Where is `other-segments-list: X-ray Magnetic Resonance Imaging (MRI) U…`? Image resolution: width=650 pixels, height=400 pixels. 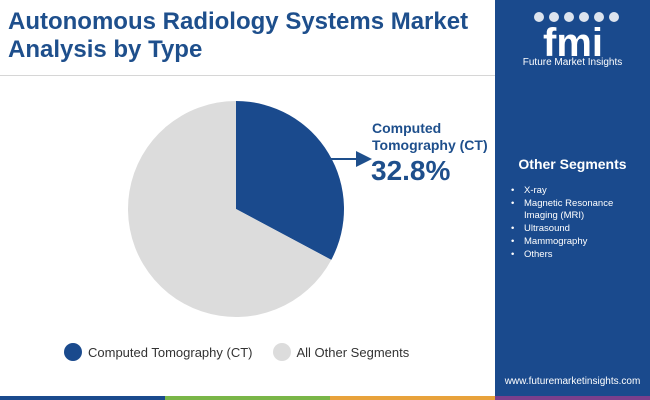 other-segments-list: X-ray Magnetic Resonance Imaging (MRI) U… is located at coordinates (570, 223).